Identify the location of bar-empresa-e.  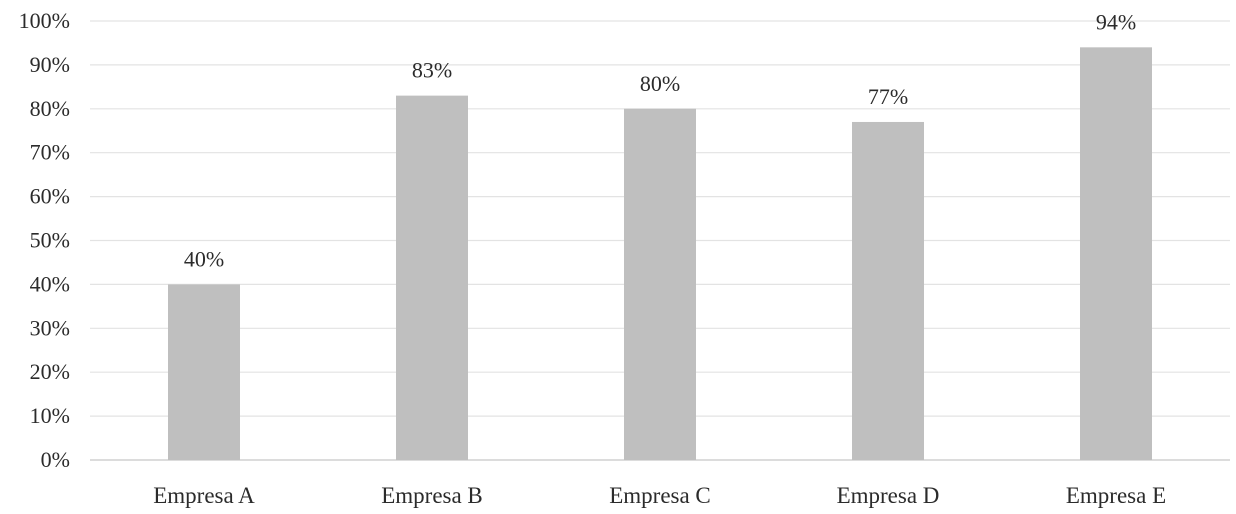
(1116, 254).